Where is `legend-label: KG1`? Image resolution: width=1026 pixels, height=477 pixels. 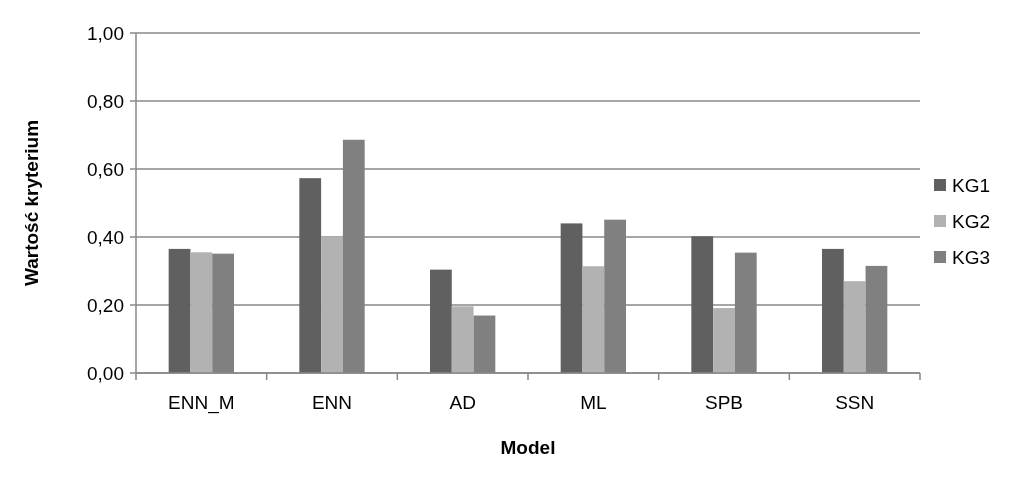
legend-label: KG1 is located at coordinates (971, 185).